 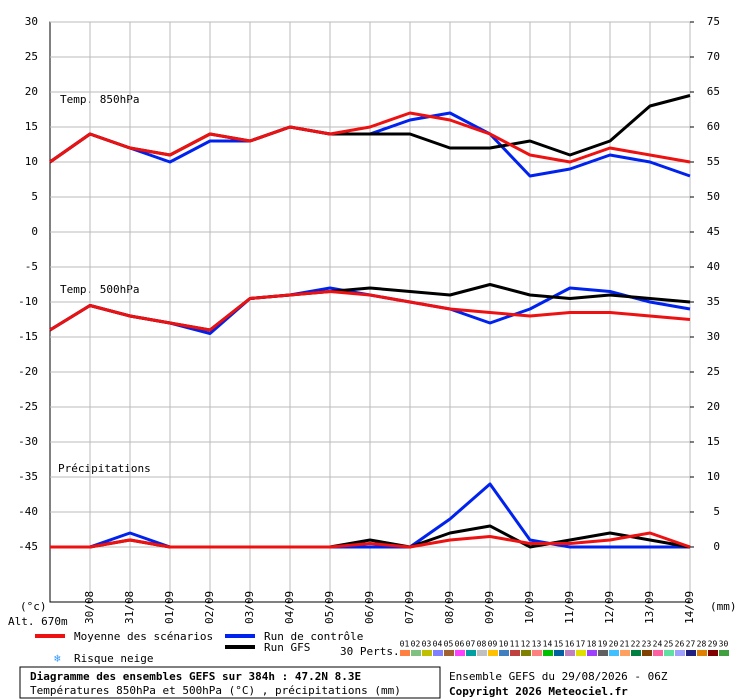 What do you see at coordinates (449, 644) in the screenshot?
I see `pert-number: 05` at bounding box center [449, 644].